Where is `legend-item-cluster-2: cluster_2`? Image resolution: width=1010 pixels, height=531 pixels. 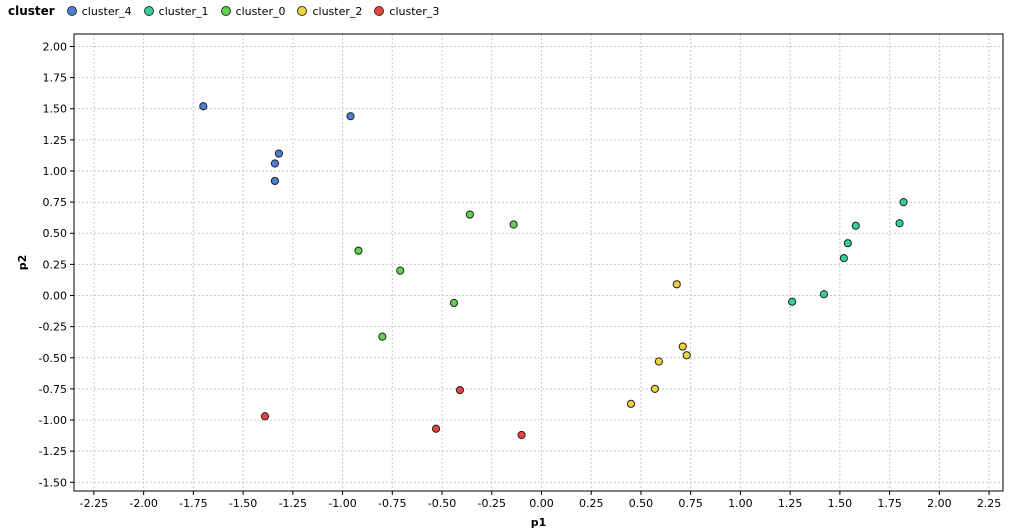
legend-item-cluster-2: cluster_2 is located at coordinates (329, 11).